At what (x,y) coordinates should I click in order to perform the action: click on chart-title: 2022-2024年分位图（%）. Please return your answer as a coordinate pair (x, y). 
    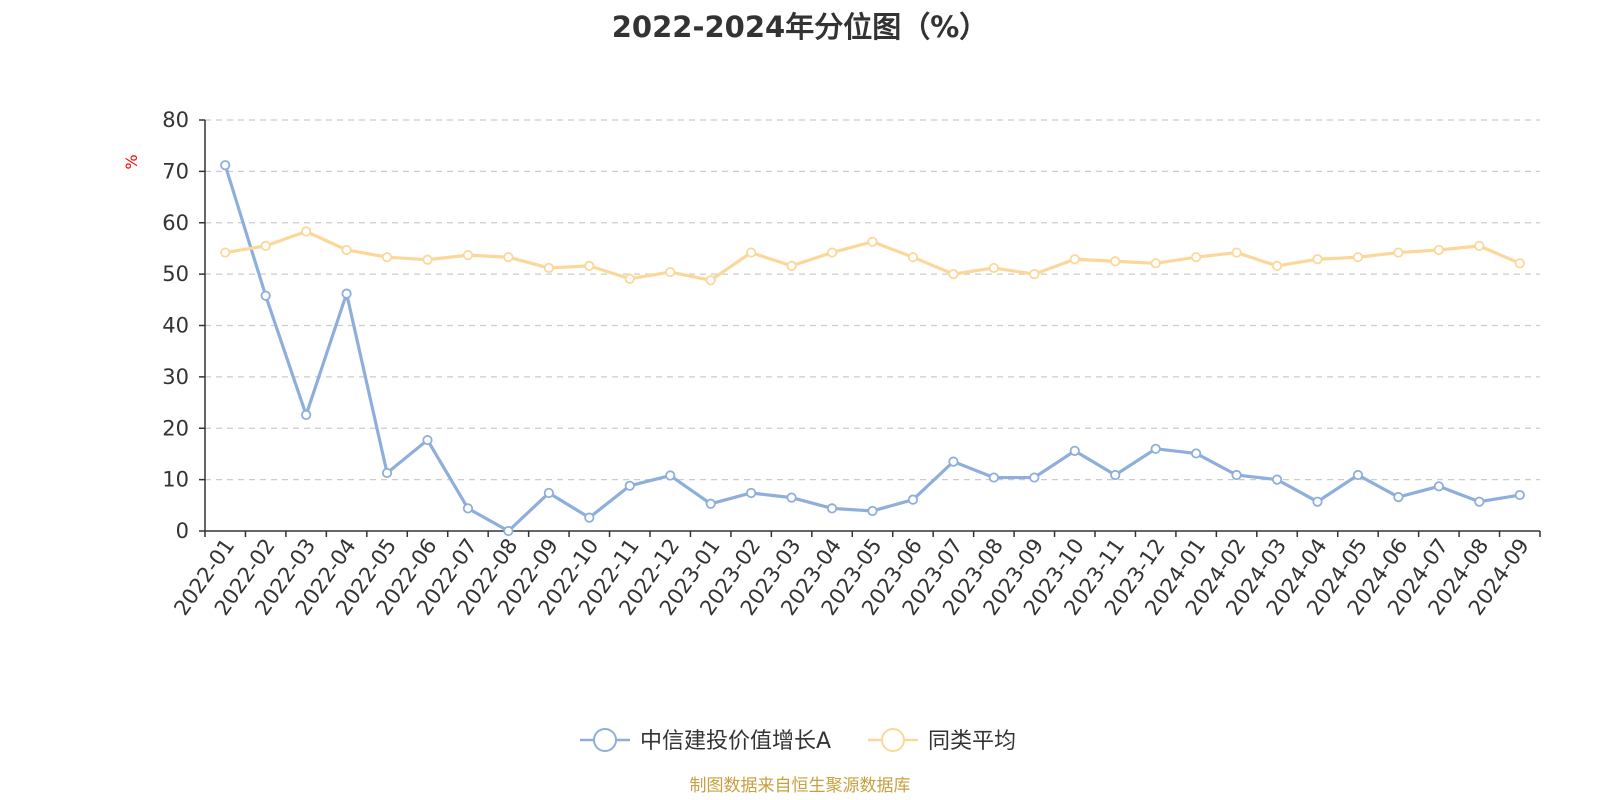
    Looking at the image, I should click on (800, 27).